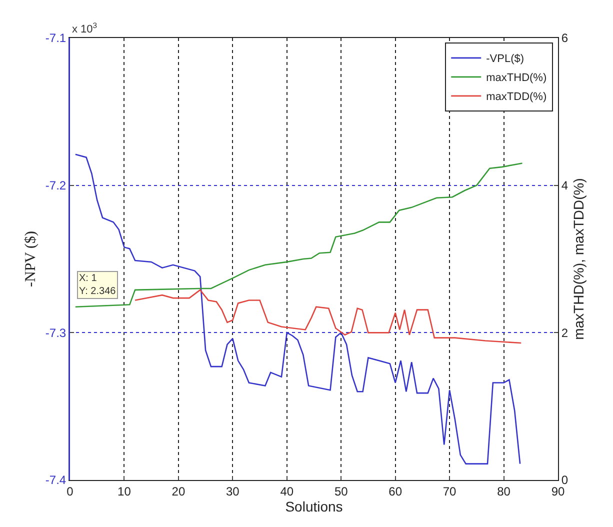  Describe the element at coordinates (504, 491) in the screenshot. I see `x-tick-label: 80` at that location.